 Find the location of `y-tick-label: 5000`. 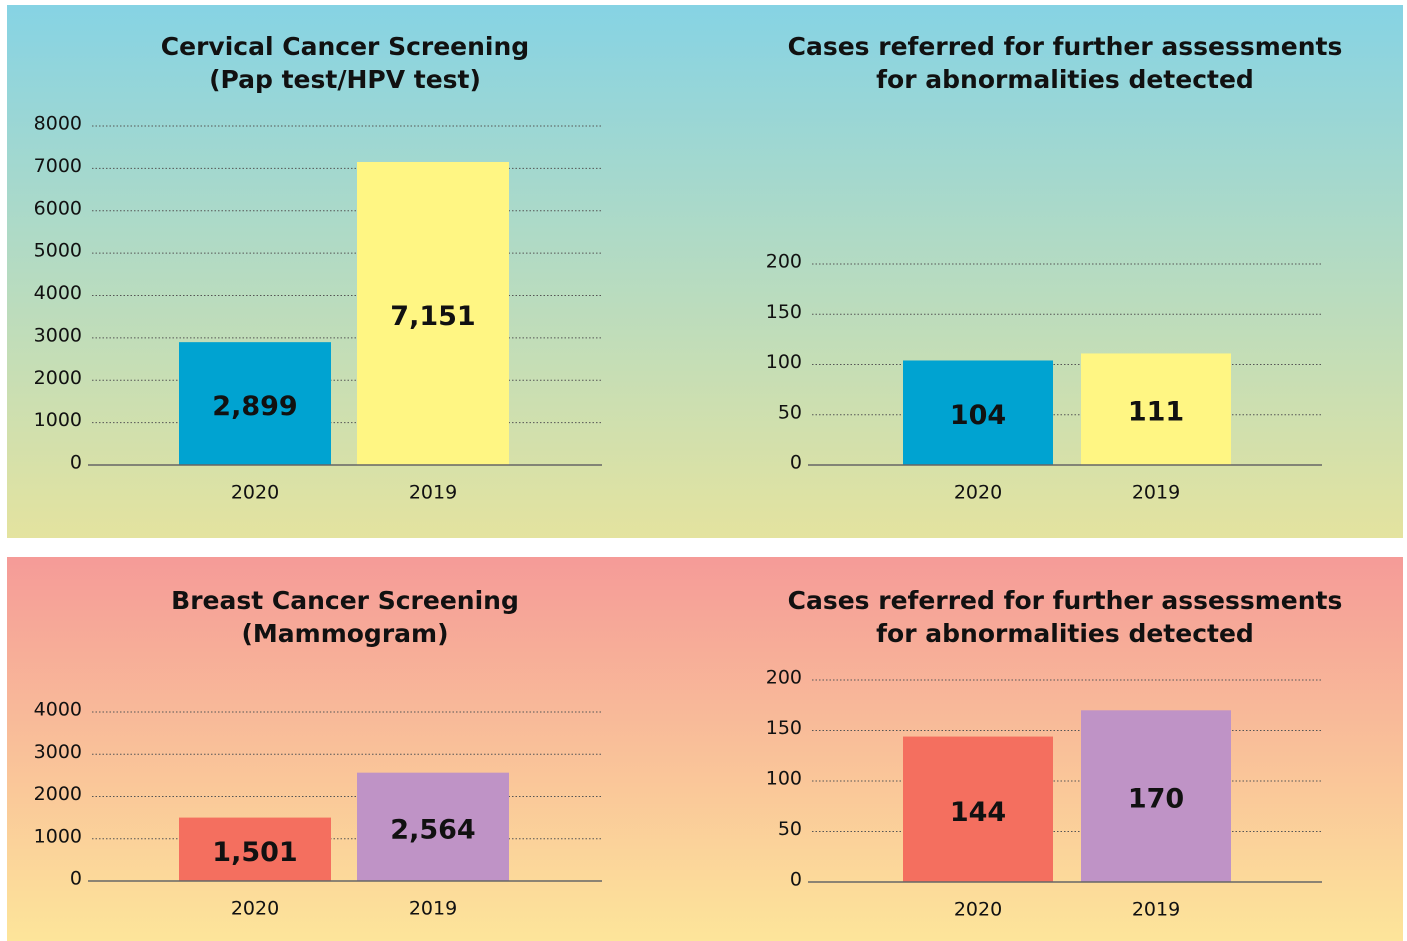

y-tick-label: 5000 is located at coordinates (58, 251).